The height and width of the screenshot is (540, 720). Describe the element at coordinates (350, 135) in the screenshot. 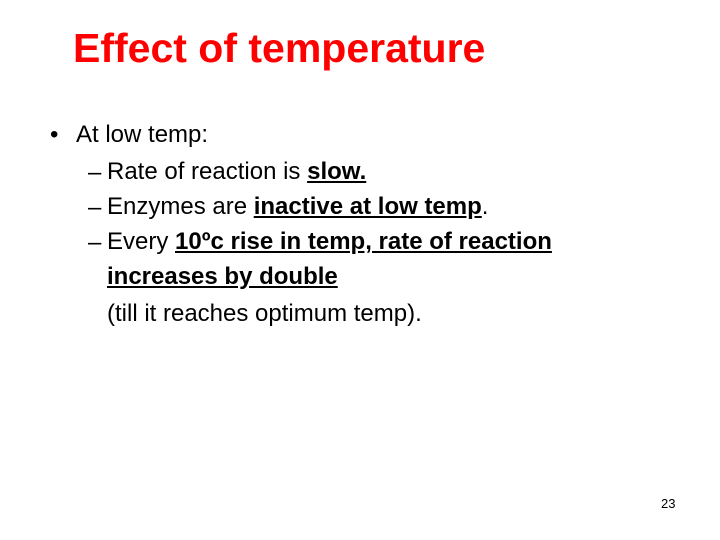

I see `bullet: At low temp:` at that location.